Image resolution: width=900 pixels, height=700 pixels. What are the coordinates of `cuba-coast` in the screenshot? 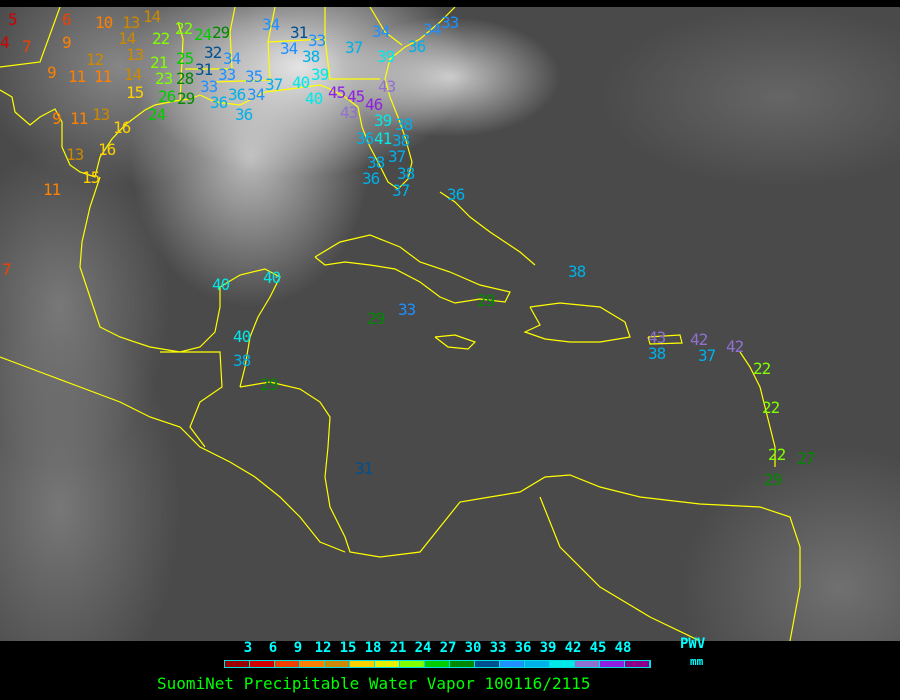 It's located at (412, 269).